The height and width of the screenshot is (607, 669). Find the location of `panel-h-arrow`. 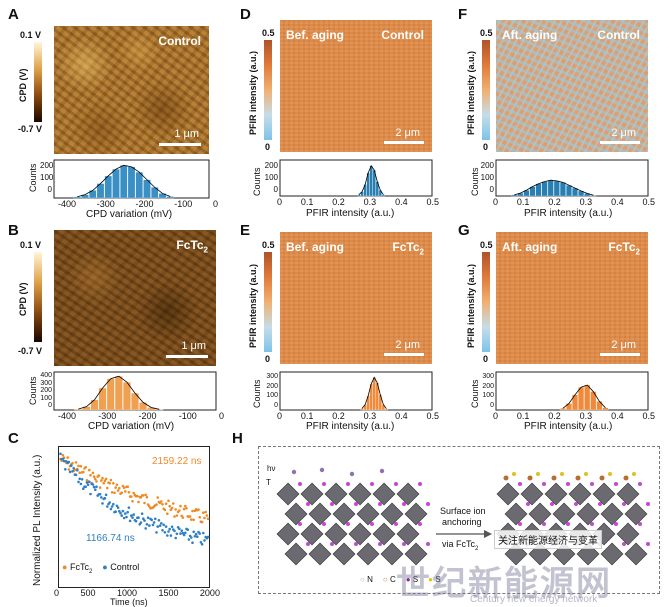

panel-h-arrow is located at coordinates (464, 534).